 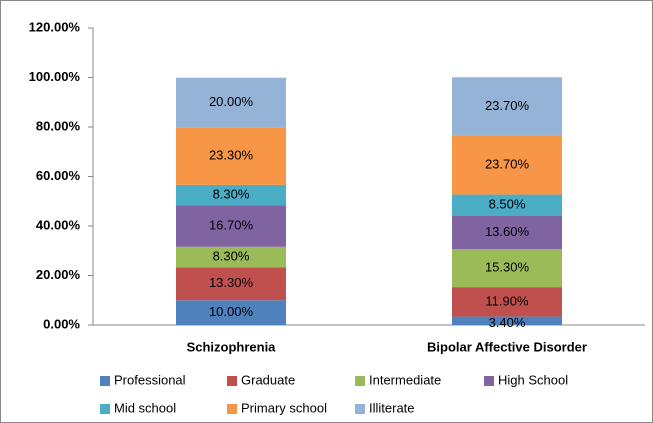 I want to click on legend-label: Graduate, so click(x=268, y=379).